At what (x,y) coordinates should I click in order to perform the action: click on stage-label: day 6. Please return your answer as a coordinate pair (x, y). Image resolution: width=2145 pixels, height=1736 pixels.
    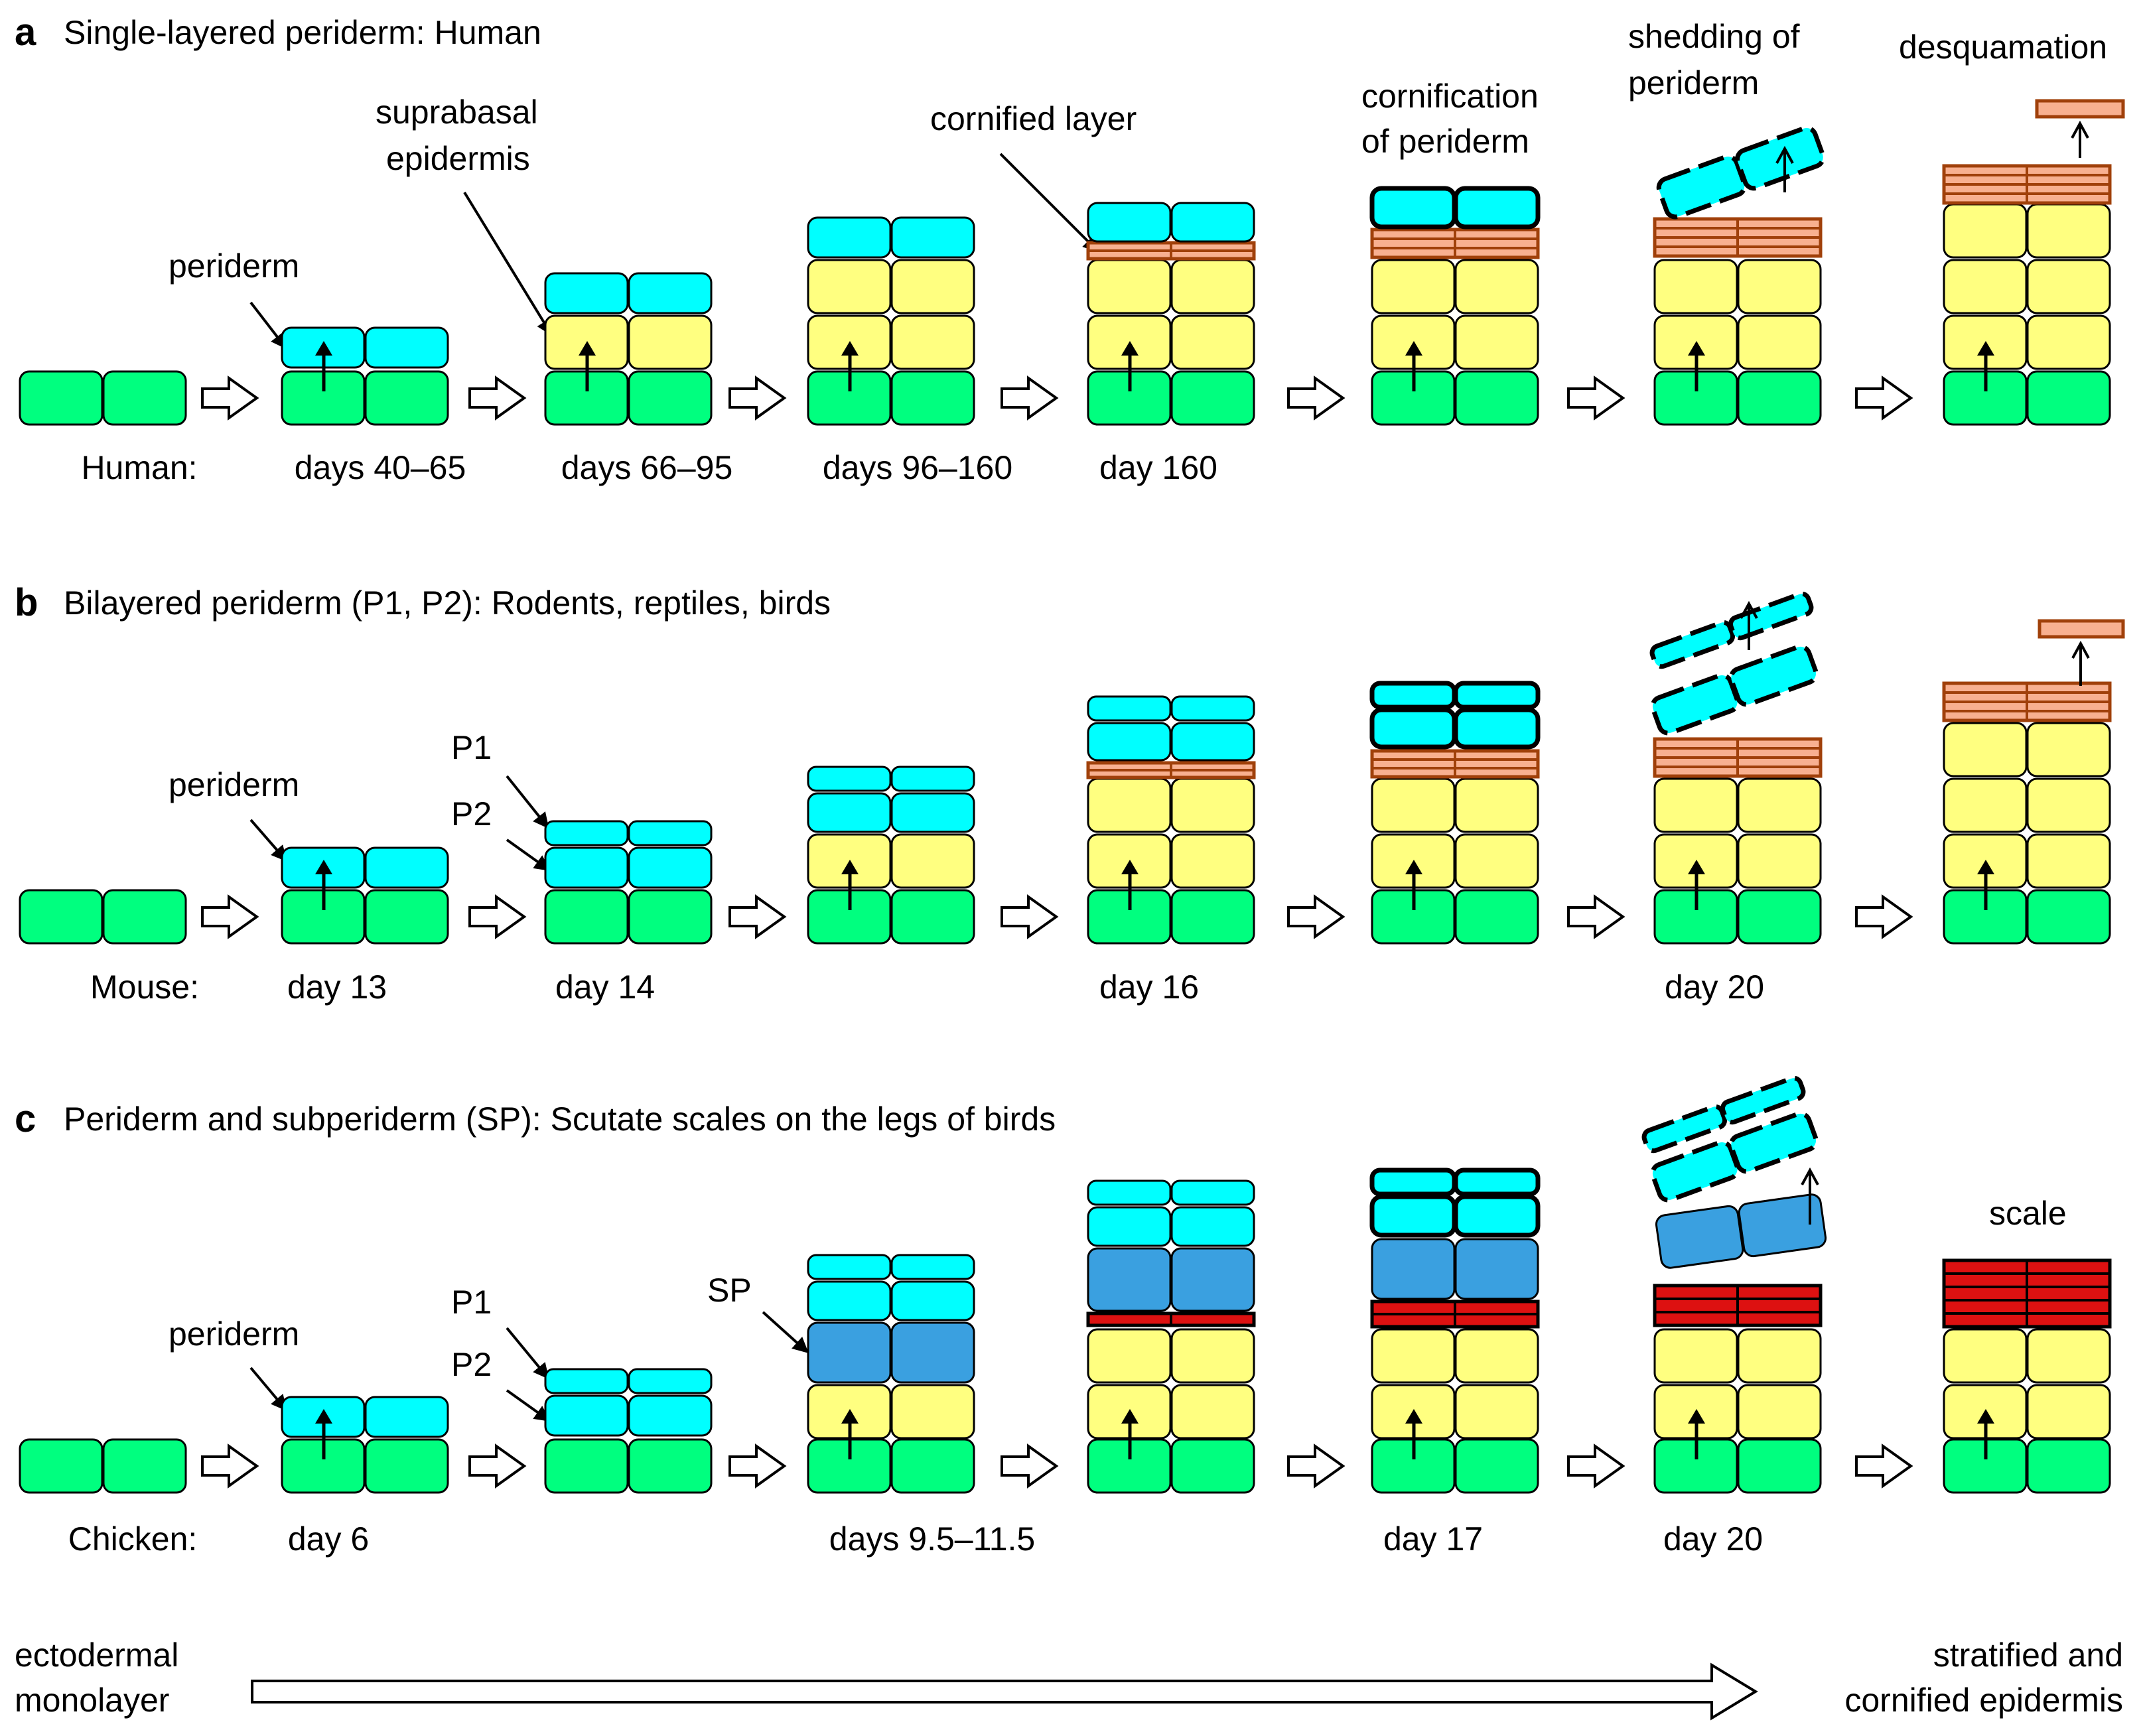
    Looking at the image, I should click on (329, 1539).